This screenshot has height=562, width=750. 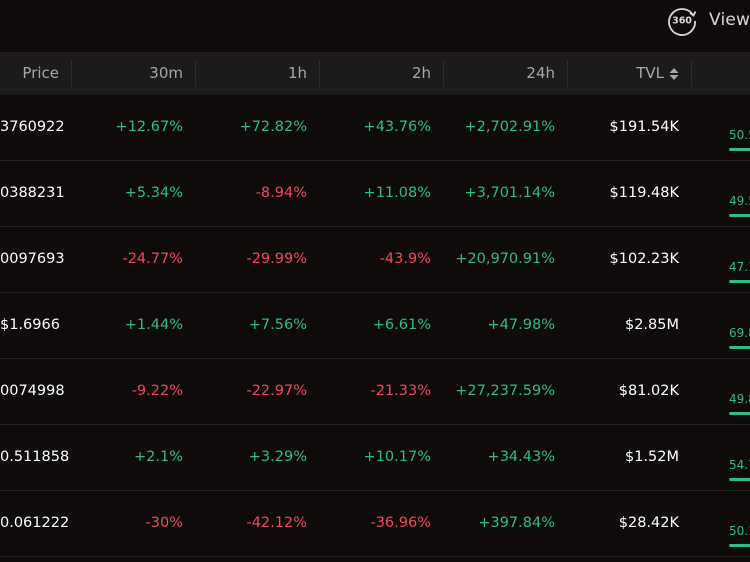 What do you see at coordinates (644, 193) in the screenshot?
I see `tvl-cell: $119.48K` at bounding box center [644, 193].